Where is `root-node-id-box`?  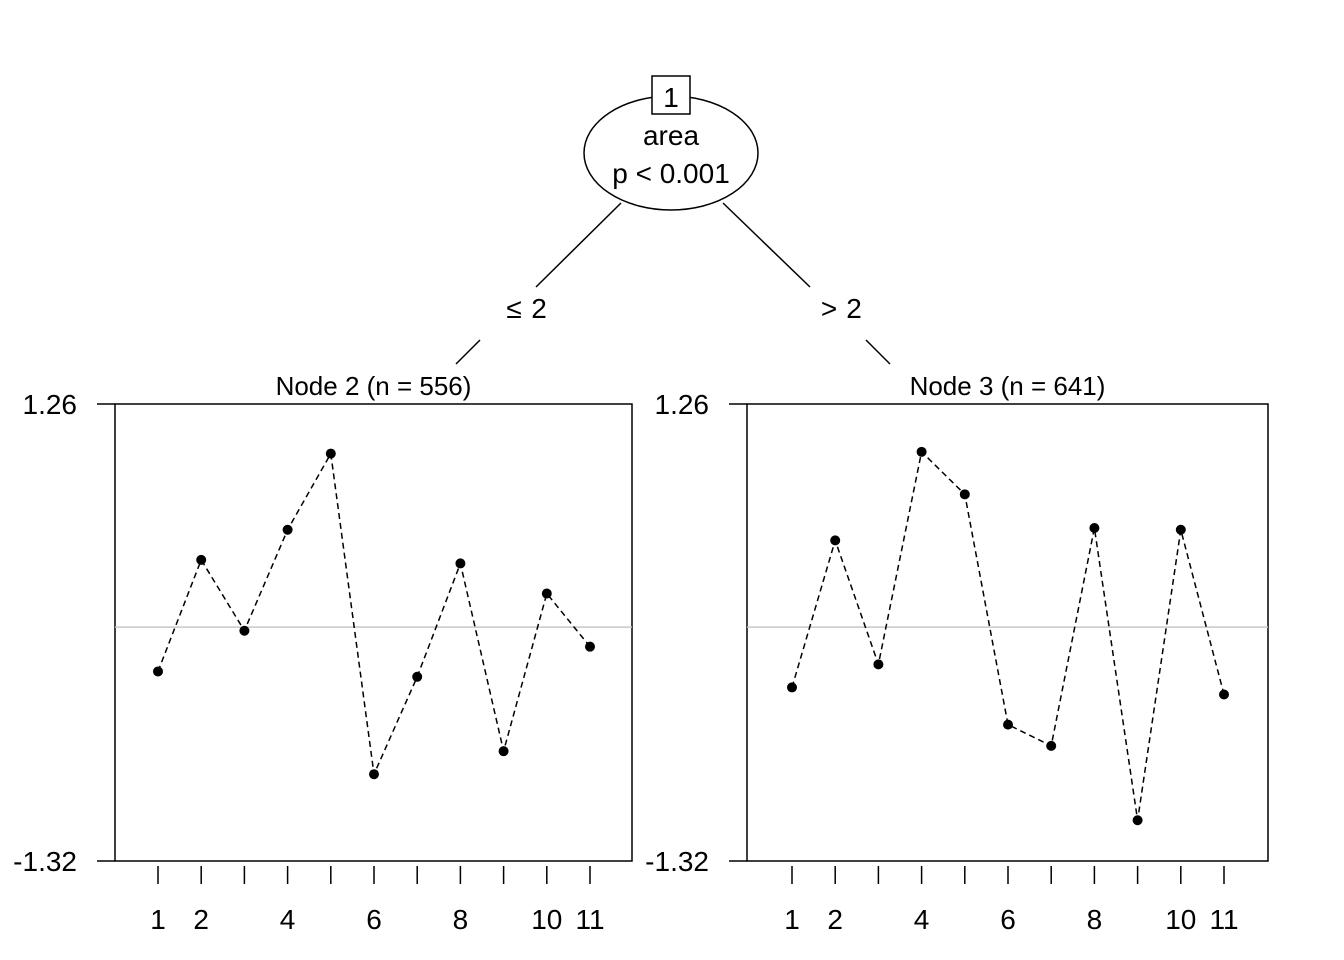
root-node-id-box is located at coordinates (671, 95).